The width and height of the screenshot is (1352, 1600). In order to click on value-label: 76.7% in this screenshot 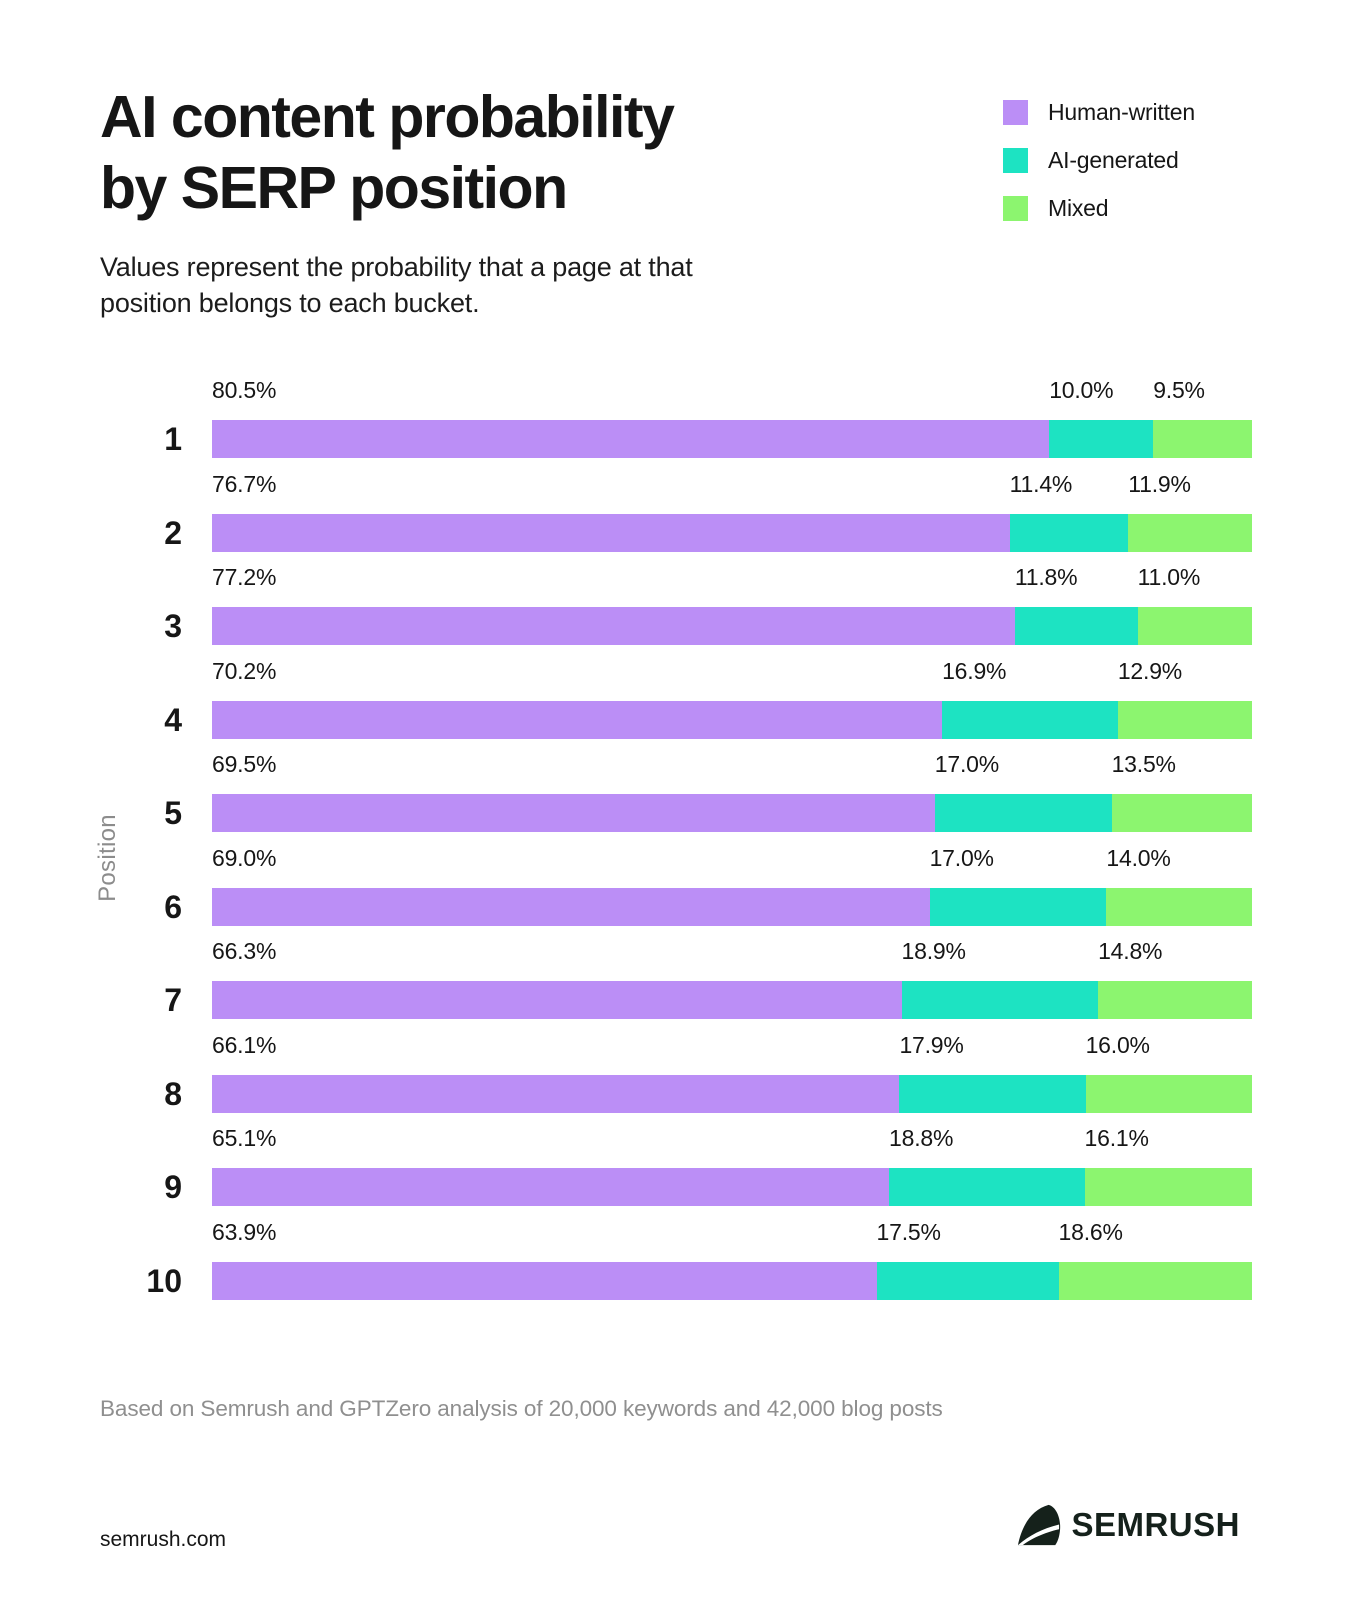, I will do `click(244, 483)`.